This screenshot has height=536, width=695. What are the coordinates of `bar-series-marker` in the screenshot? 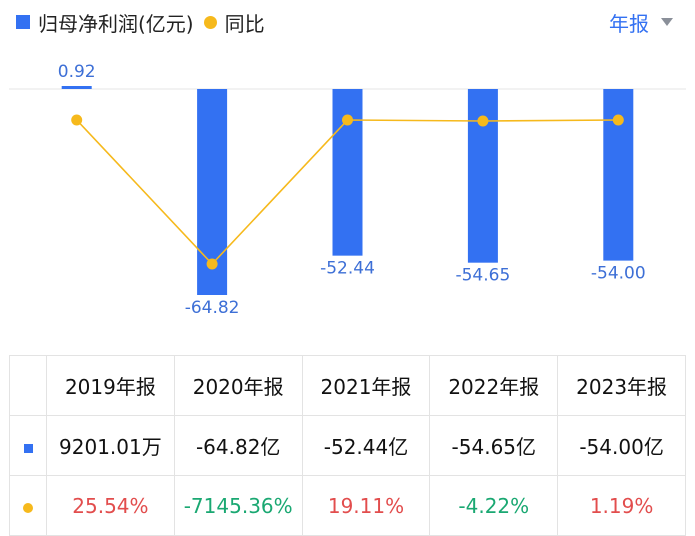 It's located at (28, 448).